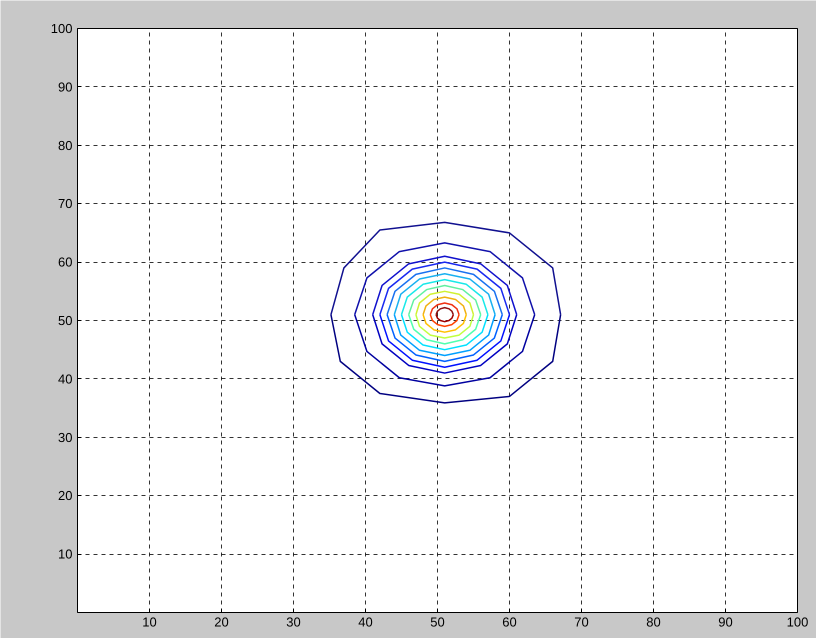 The height and width of the screenshot is (638, 816). I want to click on y-tick-label: 80, so click(65, 145).